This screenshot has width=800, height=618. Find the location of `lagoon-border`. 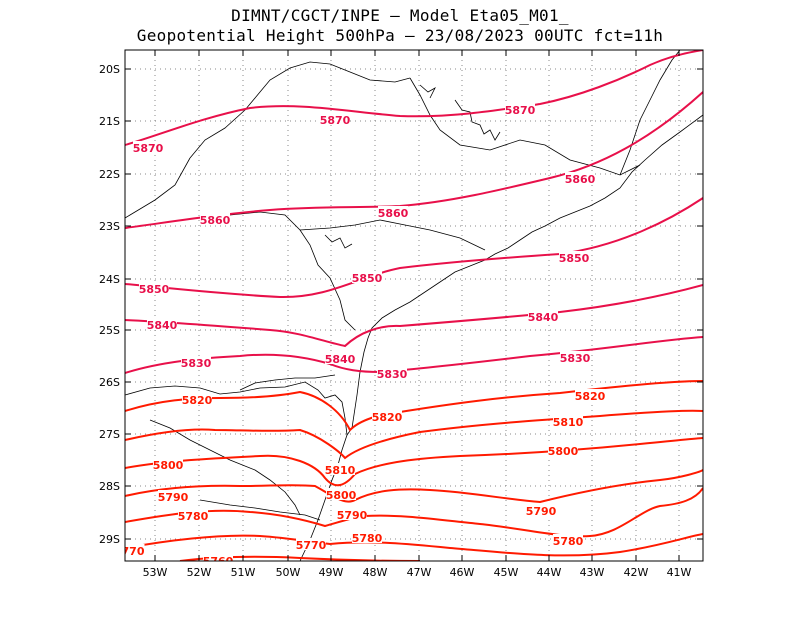

lagoon-border is located at coordinates (260, 510).